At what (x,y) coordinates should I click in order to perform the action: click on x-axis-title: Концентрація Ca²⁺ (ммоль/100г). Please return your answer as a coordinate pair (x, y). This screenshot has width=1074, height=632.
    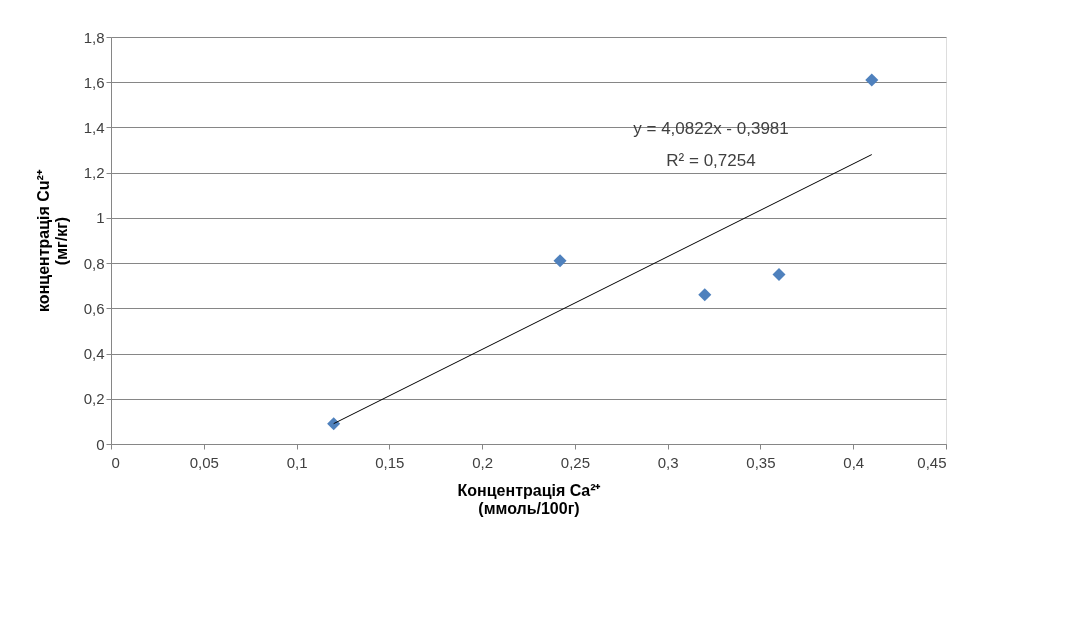
    Looking at the image, I should click on (529, 499).